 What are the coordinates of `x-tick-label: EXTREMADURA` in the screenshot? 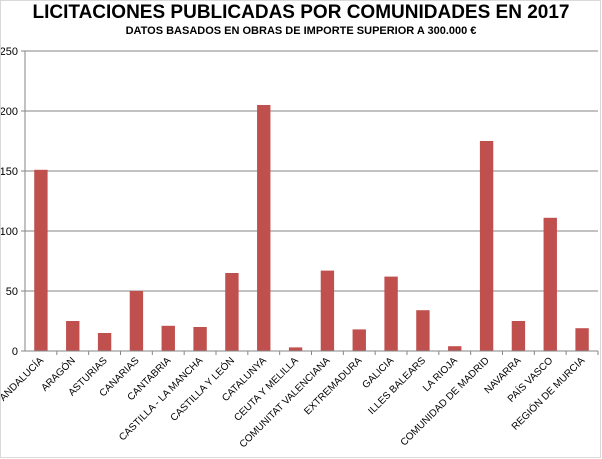 It's located at (333, 386).